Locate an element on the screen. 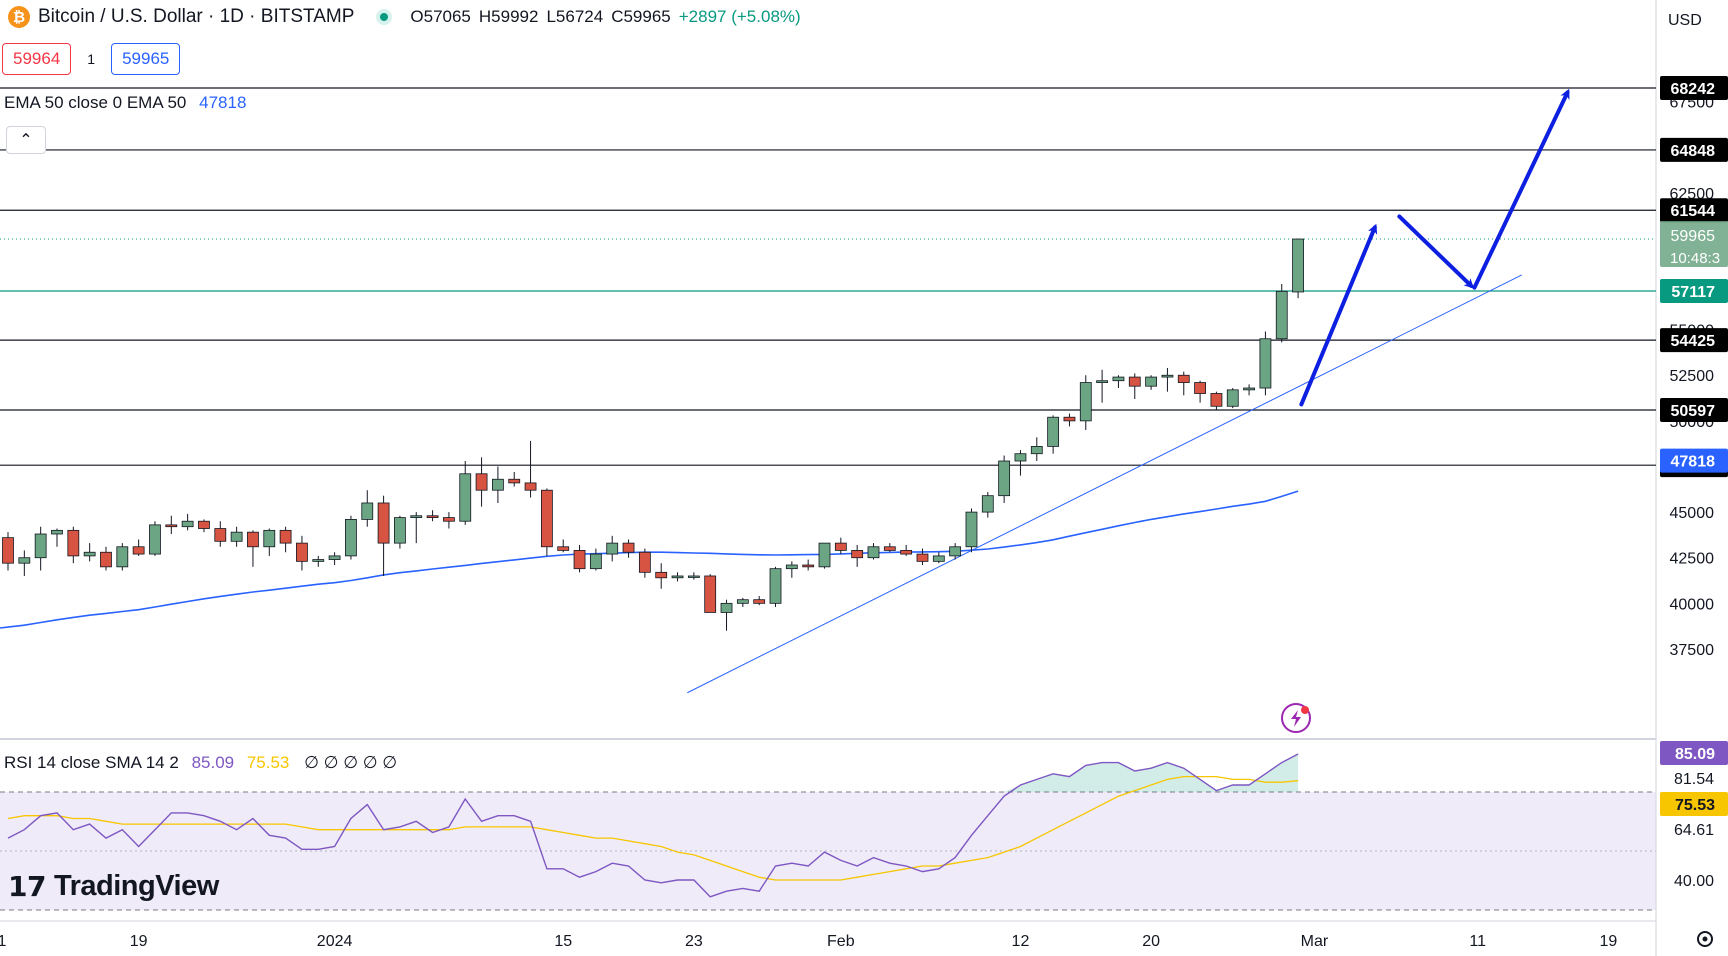  ema-legend: EMA 50 close 0 EMA 50 47818 is located at coordinates (125, 103).